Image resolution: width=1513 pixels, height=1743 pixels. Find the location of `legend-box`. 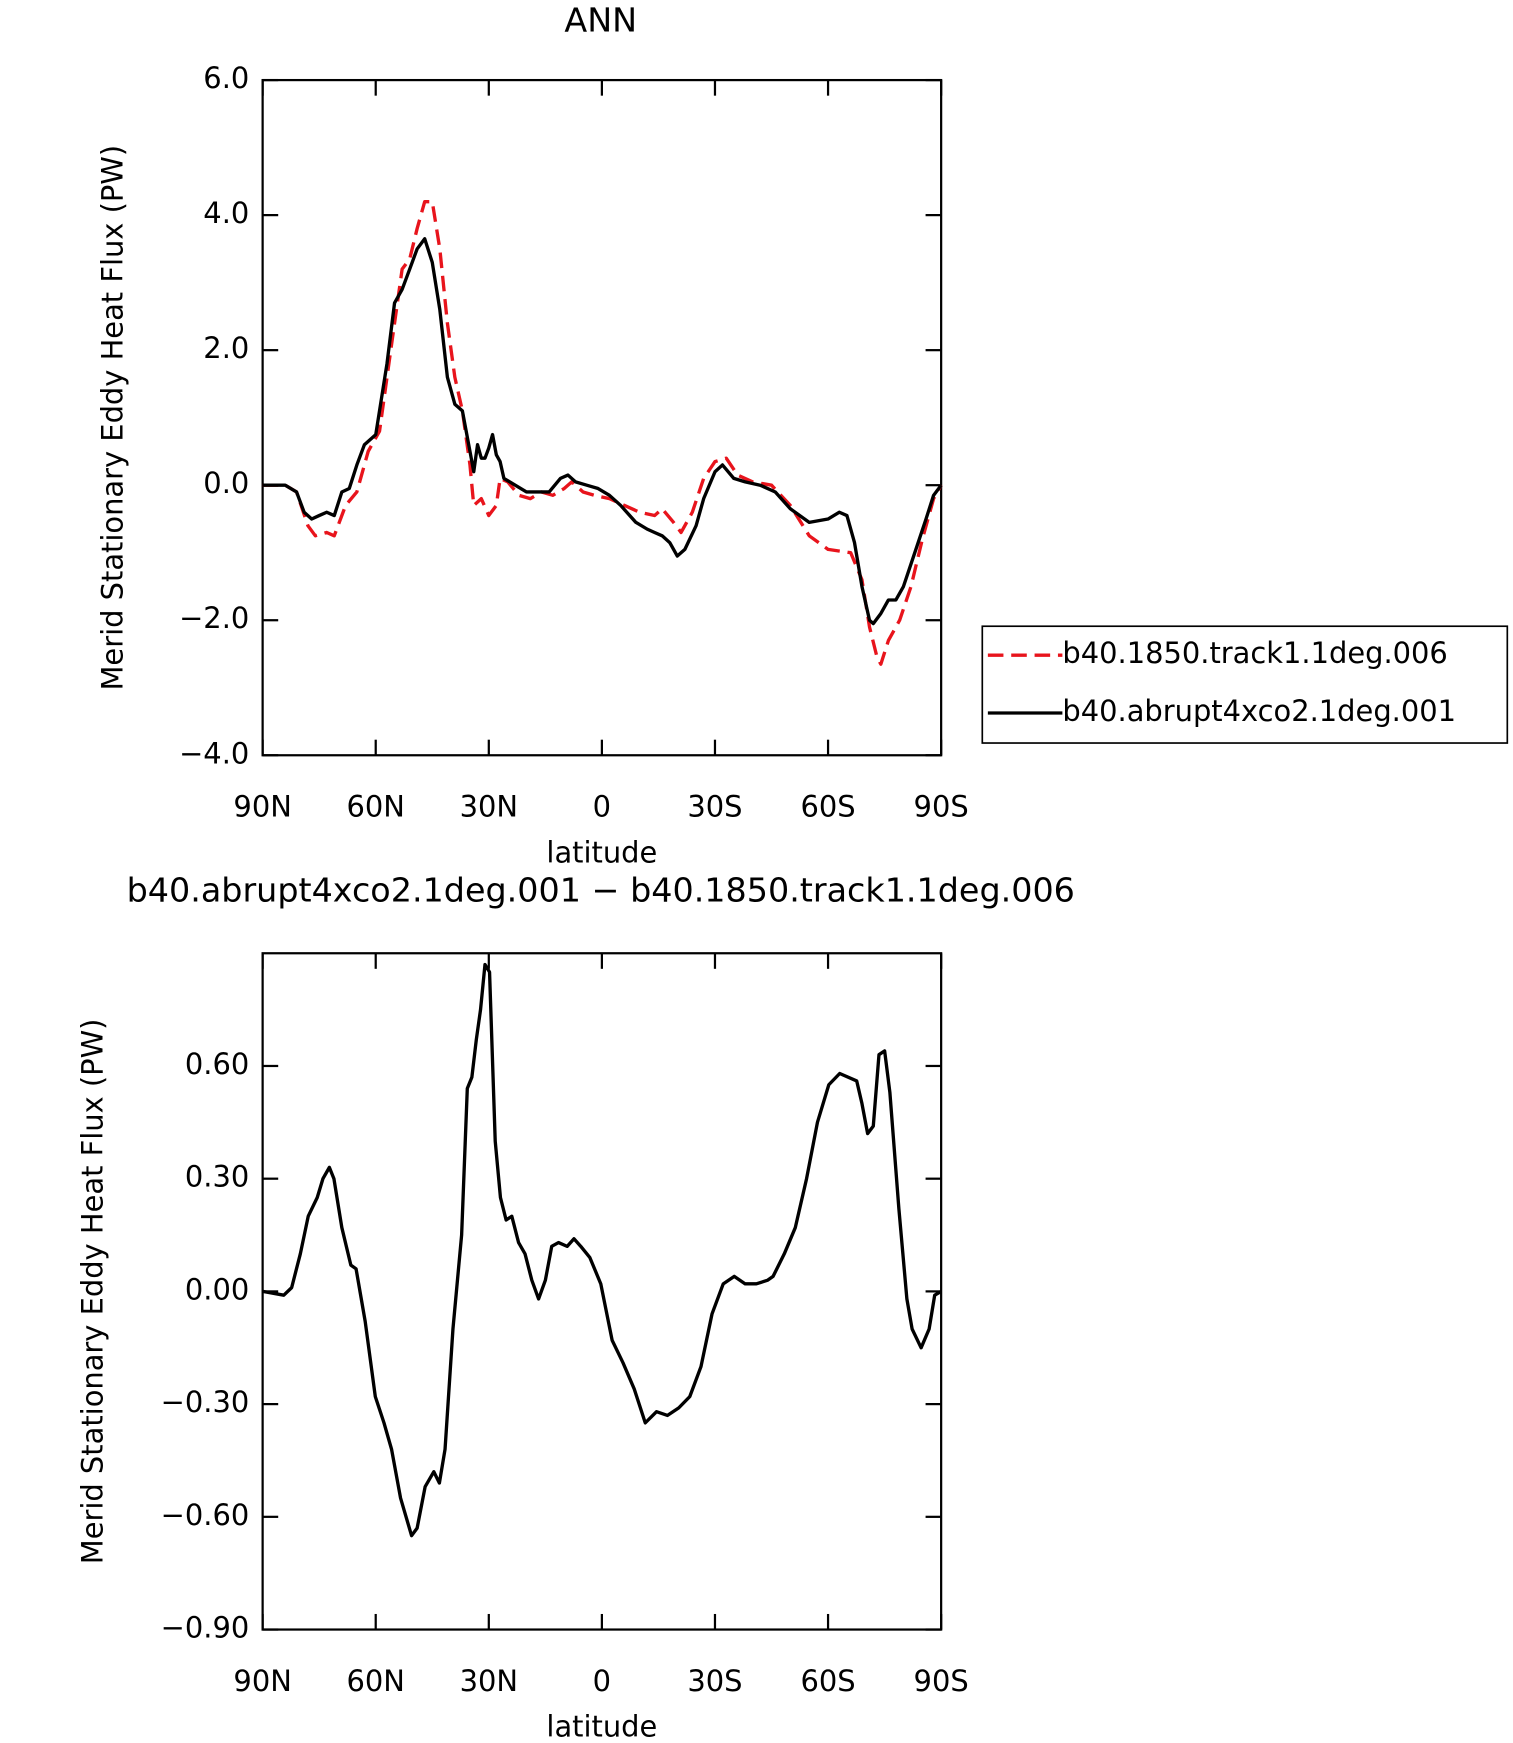

legend-box is located at coordinates (1245, 684).